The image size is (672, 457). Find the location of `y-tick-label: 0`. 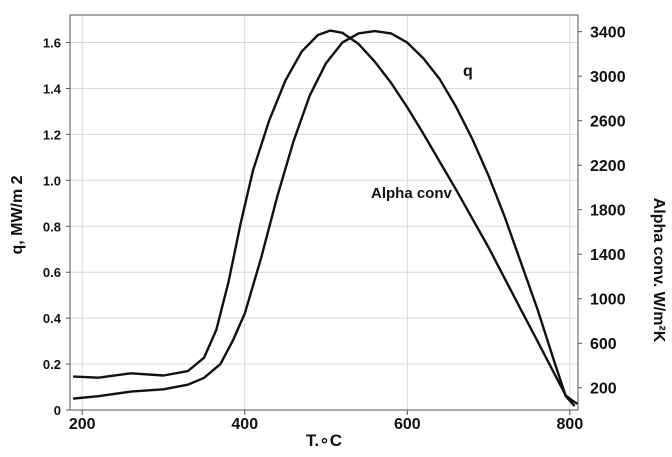

y-tick-label: 0 is located at coordinates (57, 410).